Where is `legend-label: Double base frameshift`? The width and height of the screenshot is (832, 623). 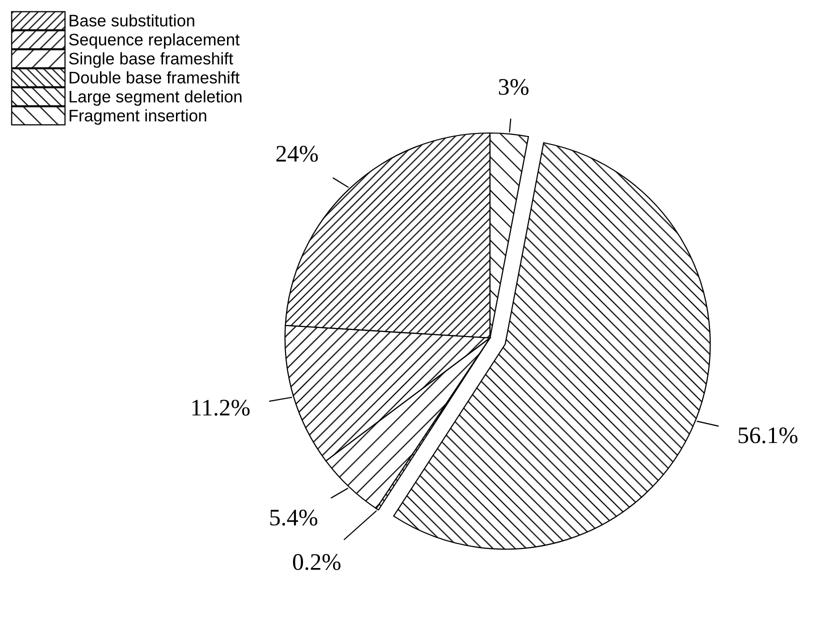
legend-label: Double base frameshift is located at coordinates (155, 77).